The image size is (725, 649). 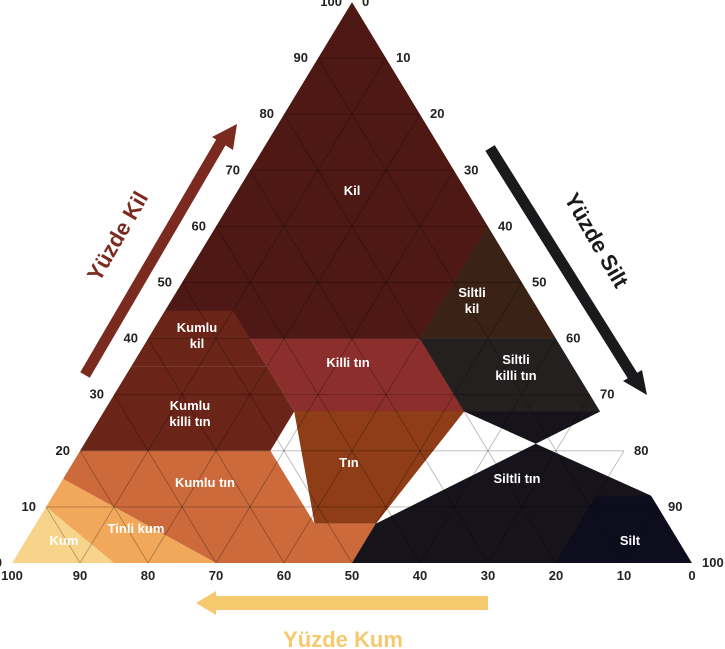 I want to click on region-loam, so click(x=379, y=467).